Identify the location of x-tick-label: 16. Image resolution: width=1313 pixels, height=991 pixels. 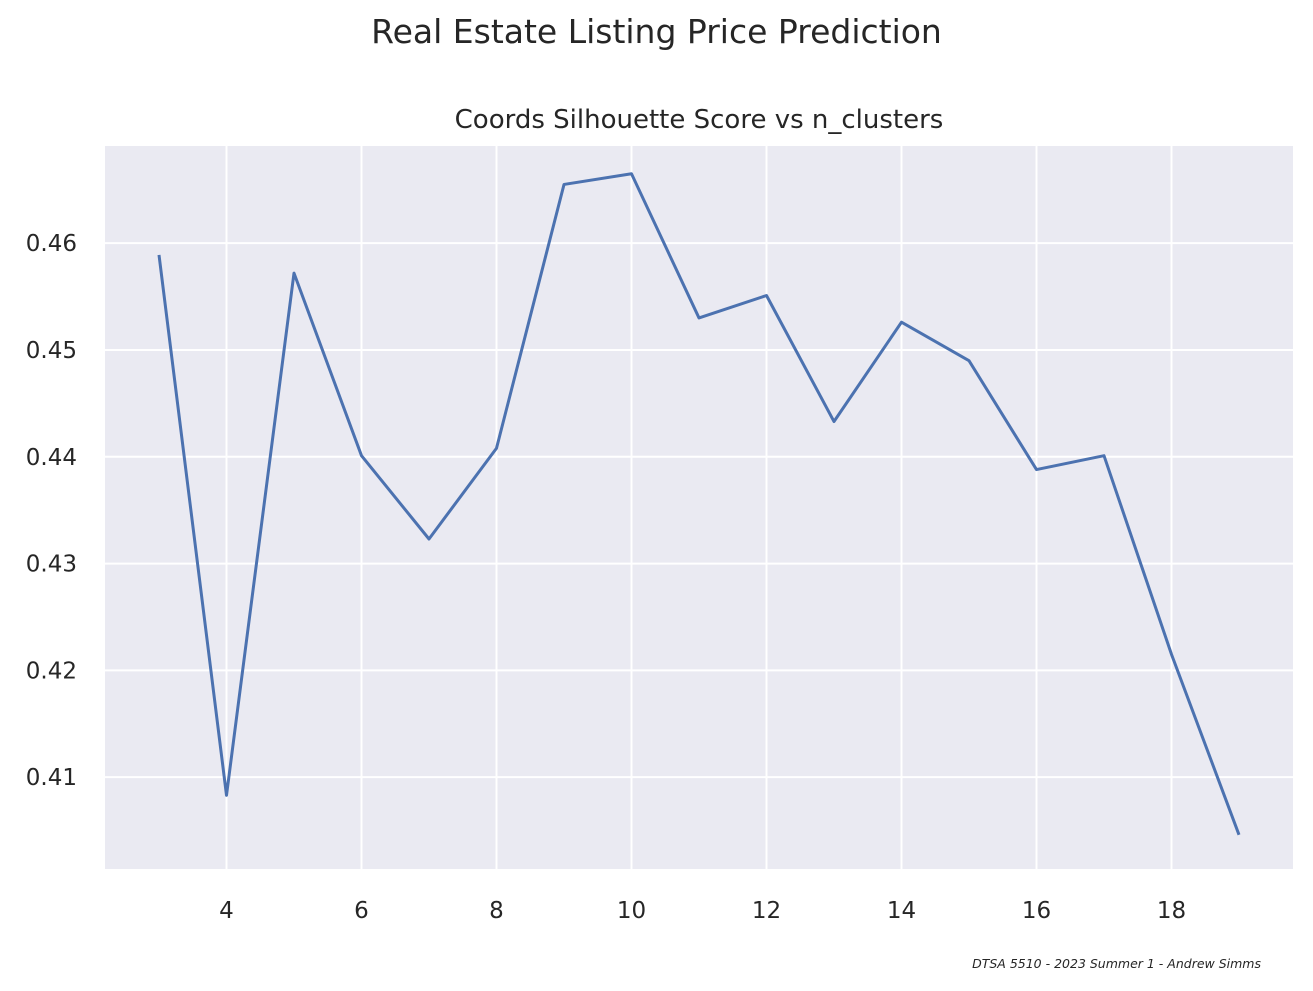
(1036, 911).